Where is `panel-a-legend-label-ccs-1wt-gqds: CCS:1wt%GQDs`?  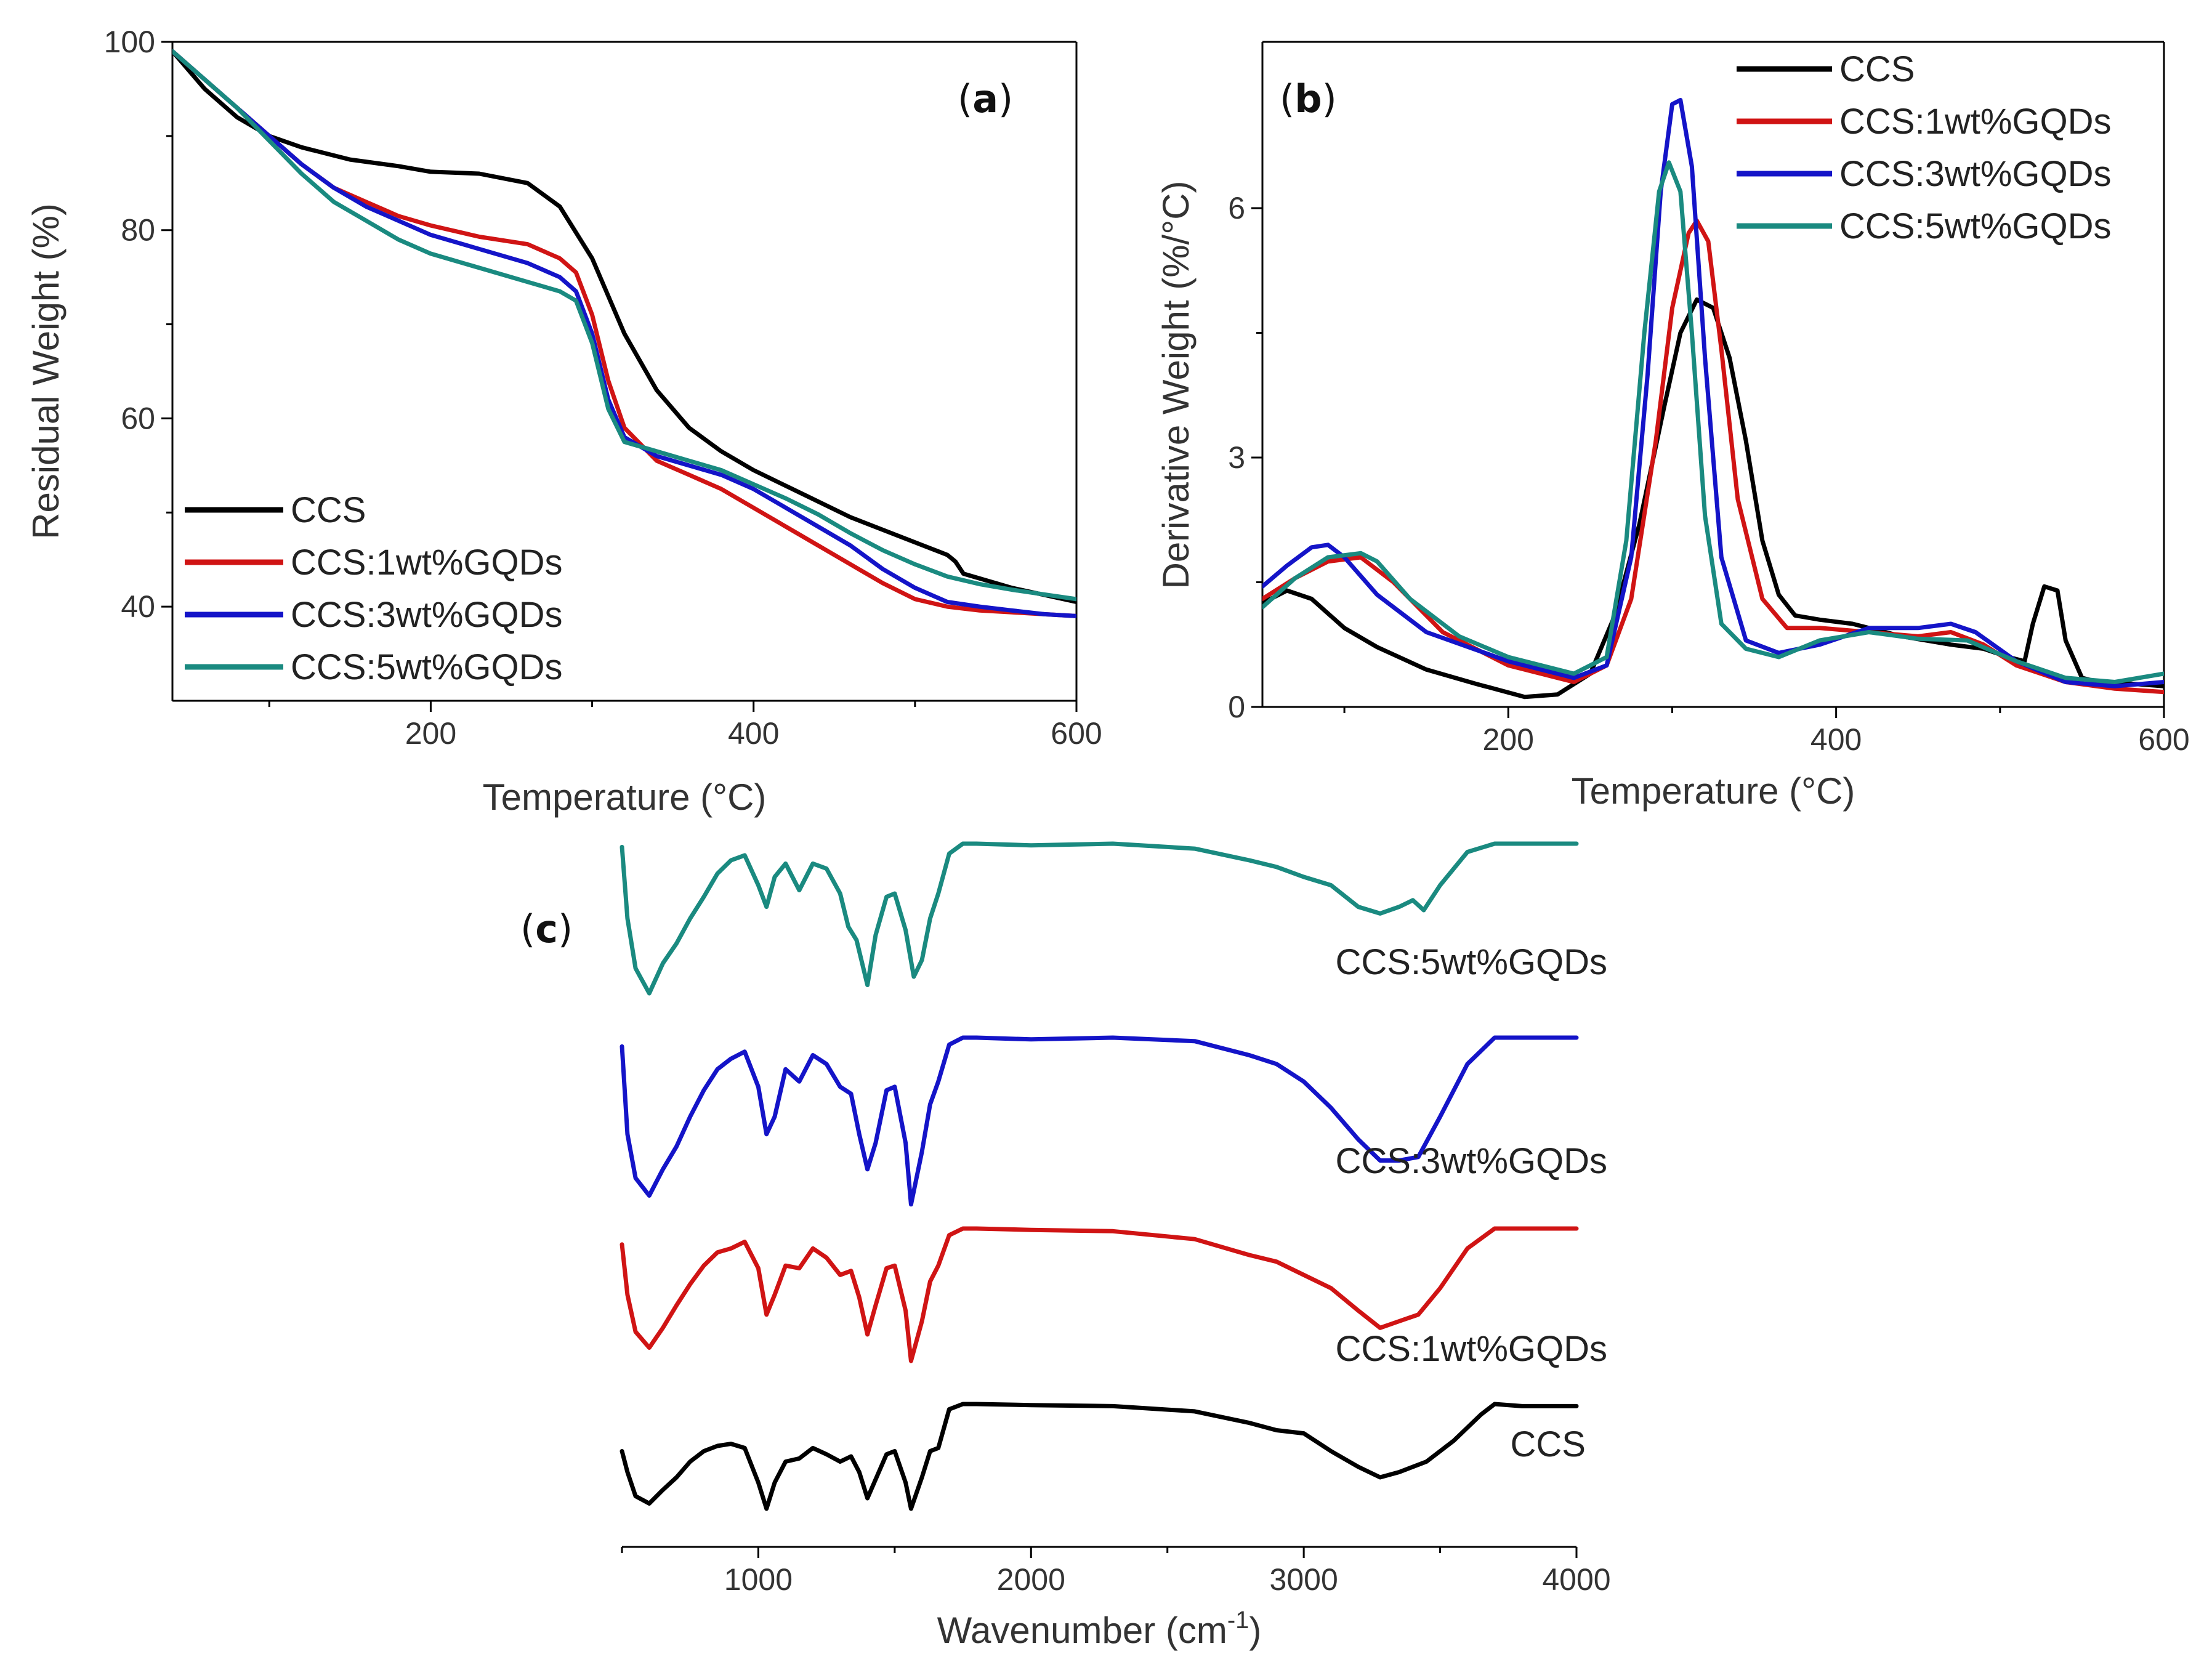
panel-a-legend-label-ccs-1wt-gqds: CCS:1wt%GQDs is located at coordinates (427, 563).